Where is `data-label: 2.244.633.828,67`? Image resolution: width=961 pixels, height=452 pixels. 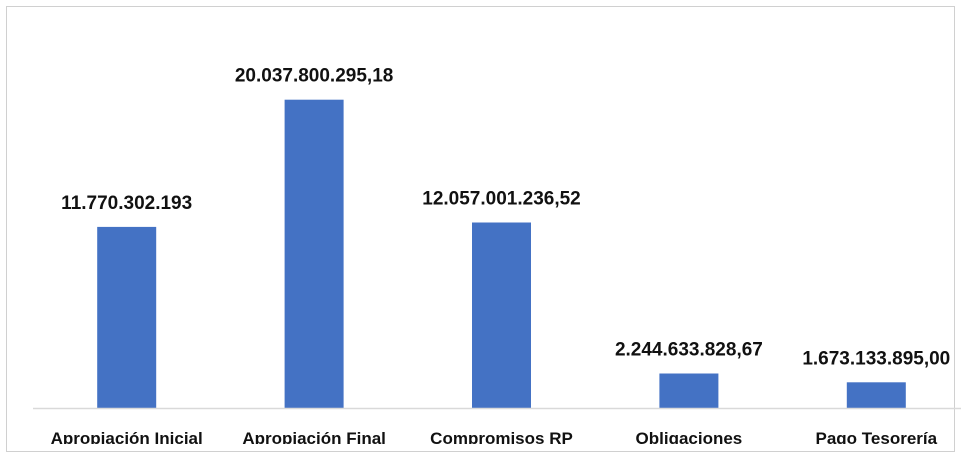
data-label: 2.244.633.828,67 is located at coordinates (689, 350).